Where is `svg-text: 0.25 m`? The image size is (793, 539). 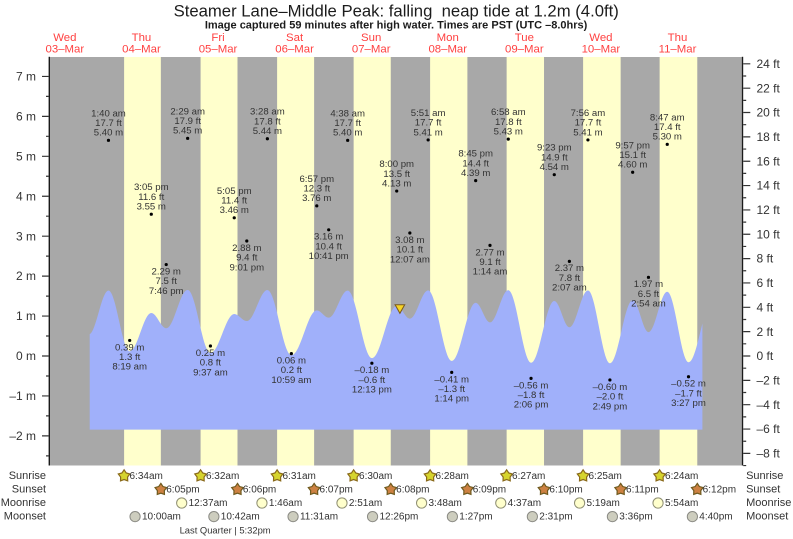 svg-text: 0.25 m is located at coordinates (210, 353).